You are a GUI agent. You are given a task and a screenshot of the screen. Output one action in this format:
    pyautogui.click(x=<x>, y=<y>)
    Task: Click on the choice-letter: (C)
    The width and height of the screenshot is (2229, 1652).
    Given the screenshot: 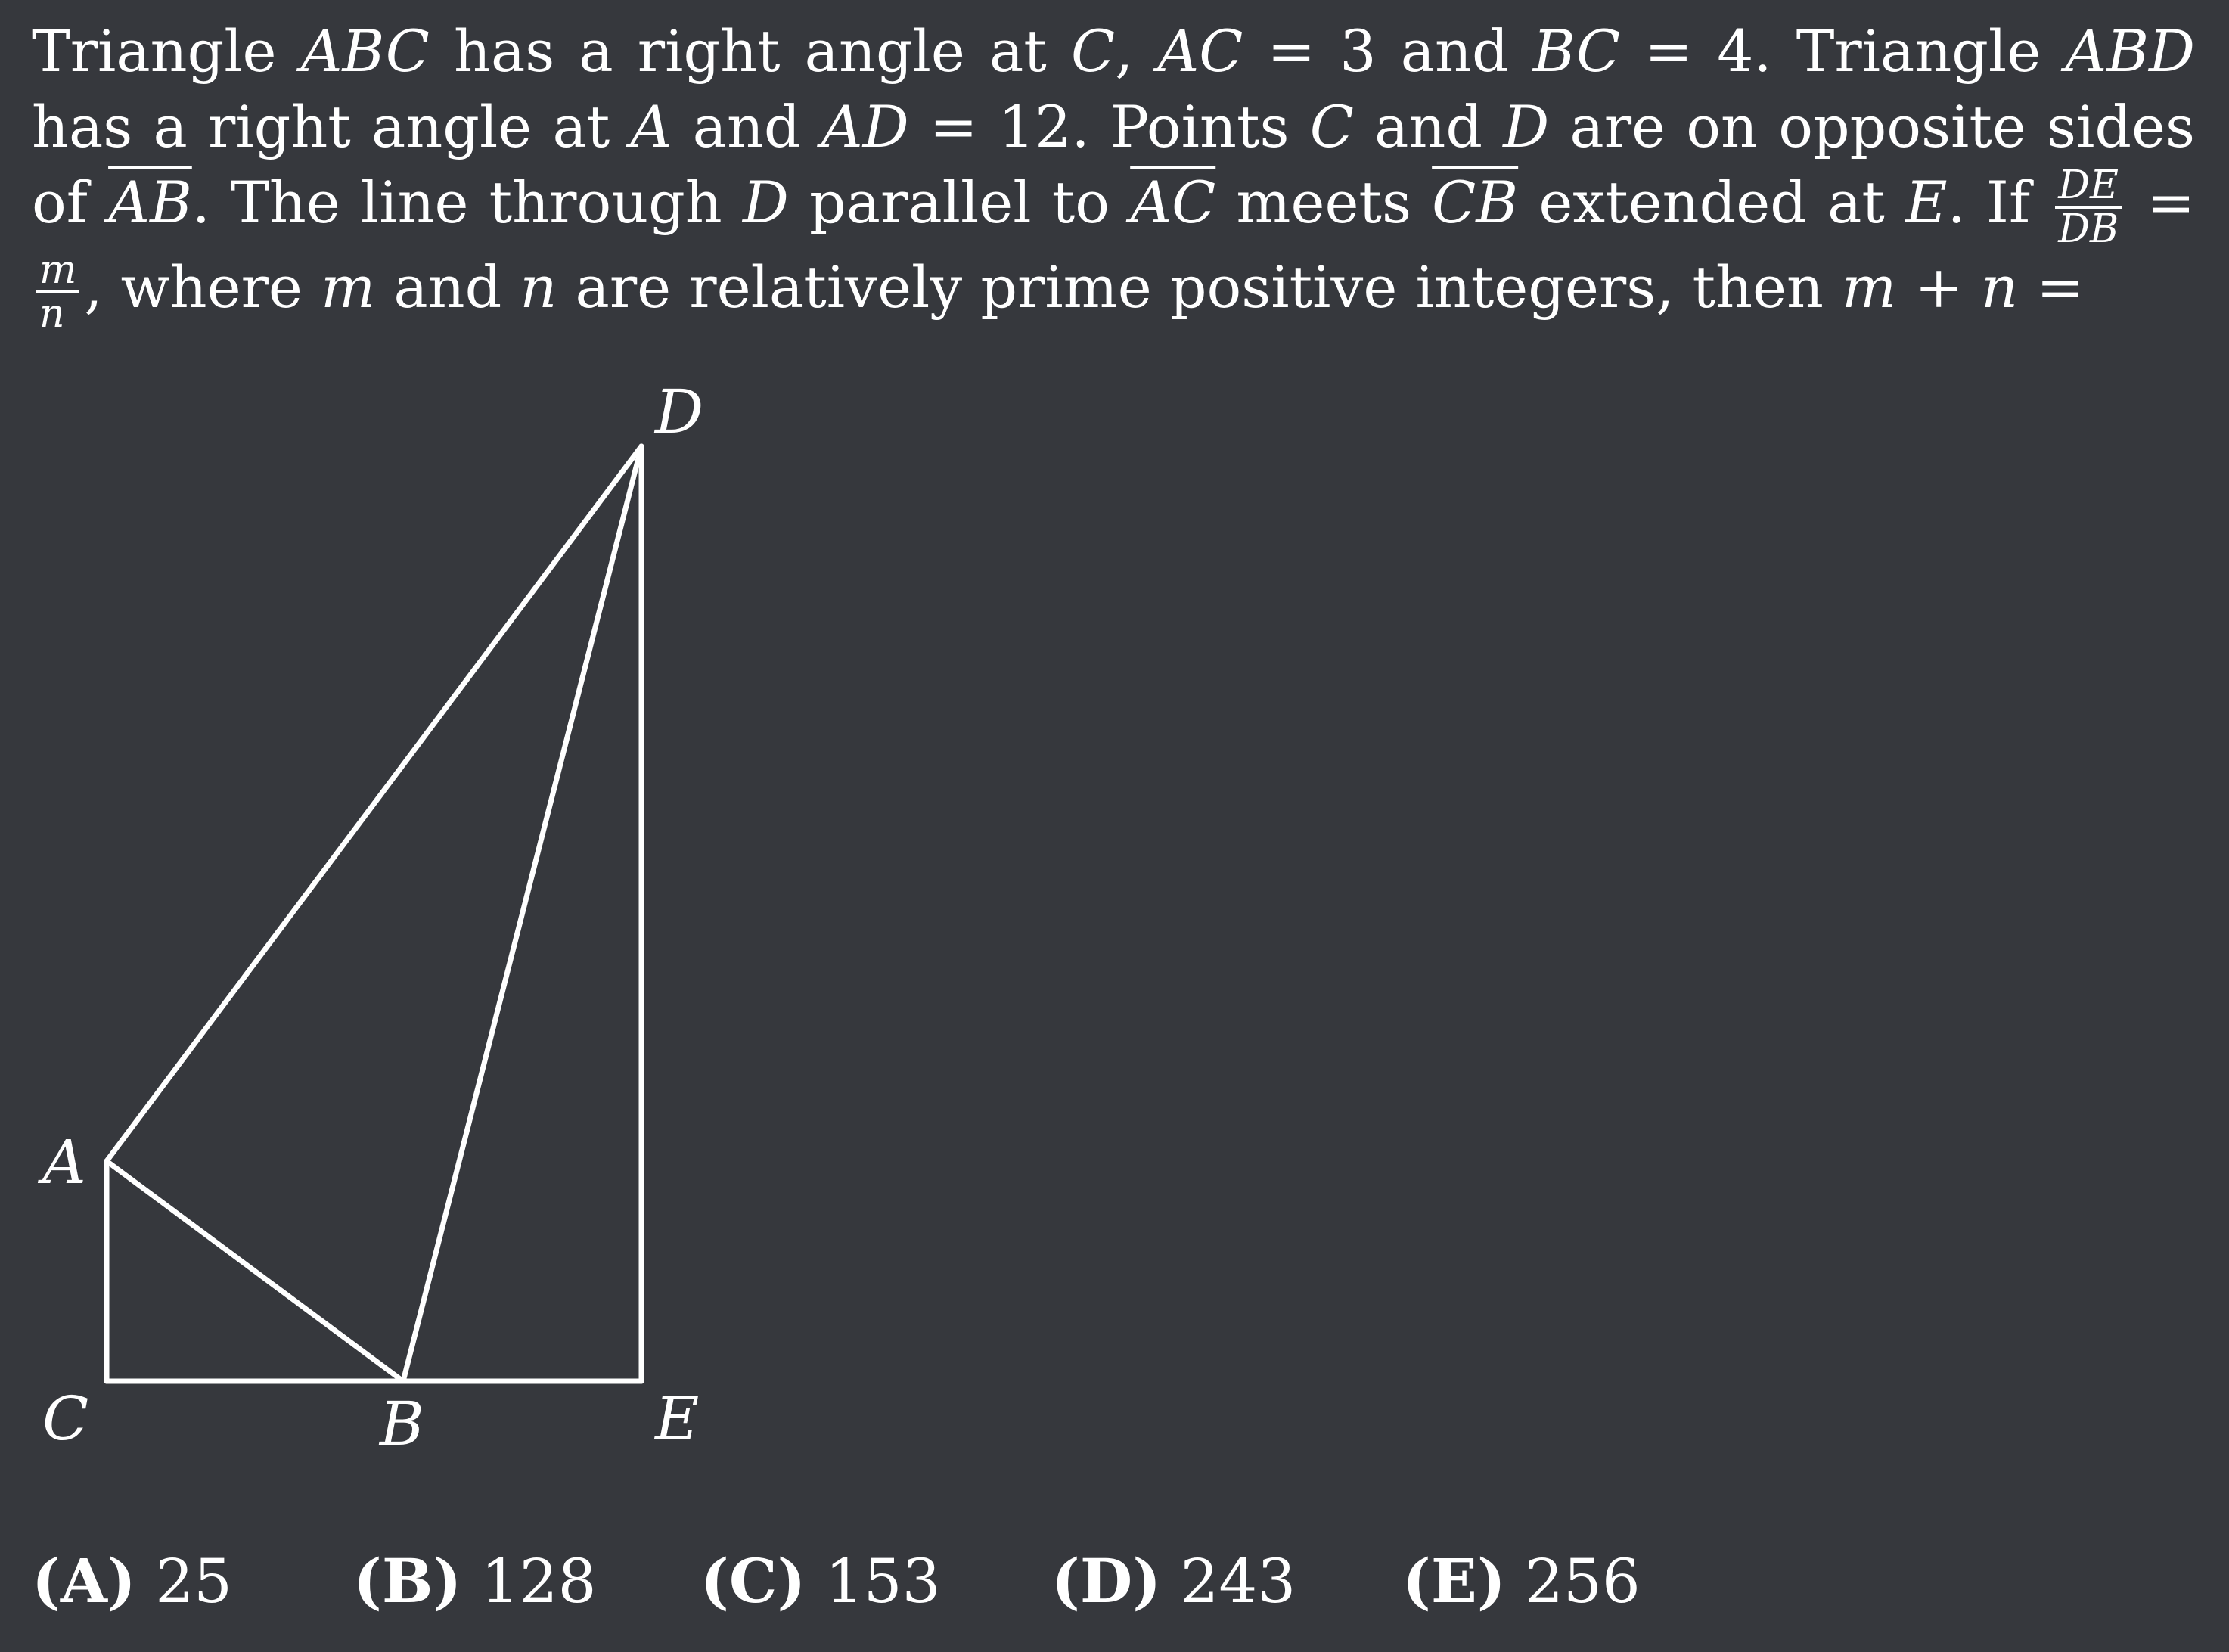 What is the action you would take?
    pyautogui.click(x=753, y=1580)
    